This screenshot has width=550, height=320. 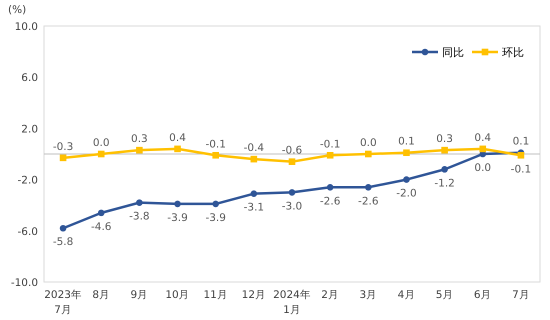 What do you see at coordinates (28, 180) in the screenshot?
I see `y-tick-label: -2.0` at bounding box center [28, 180].